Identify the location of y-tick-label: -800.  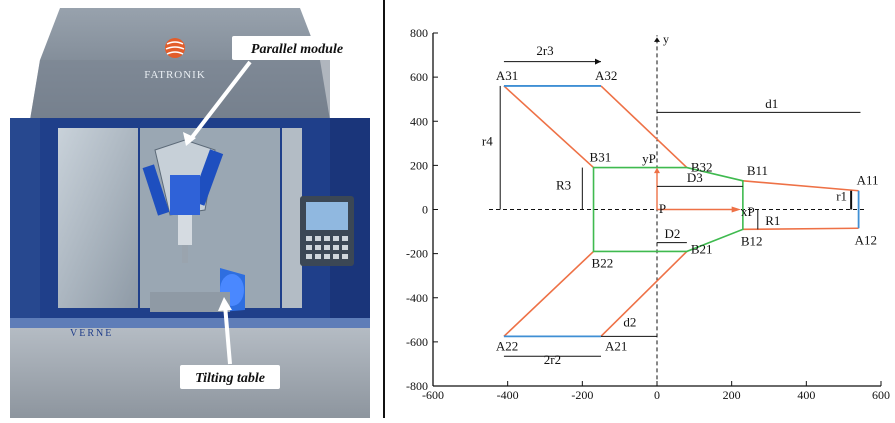
(417, 386).